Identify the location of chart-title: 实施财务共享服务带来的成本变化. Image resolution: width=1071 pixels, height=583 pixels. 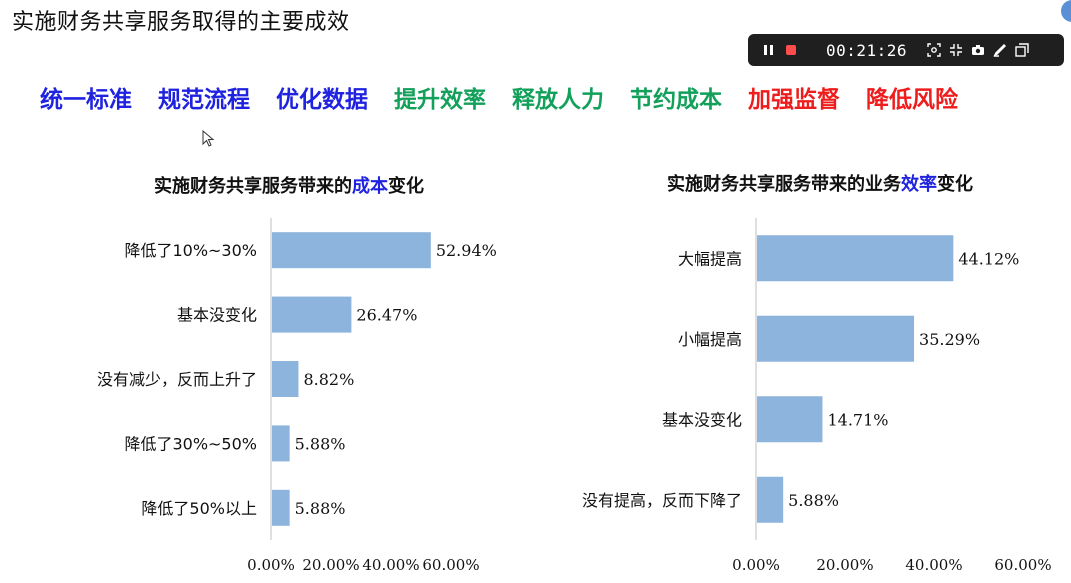
(289, 186).